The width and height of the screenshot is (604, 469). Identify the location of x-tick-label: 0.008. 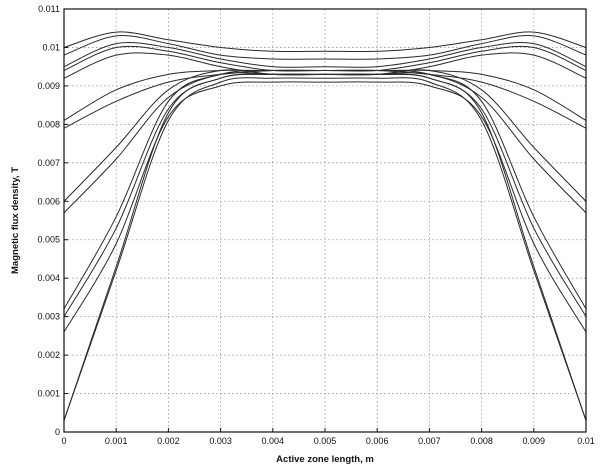
(481, 441).